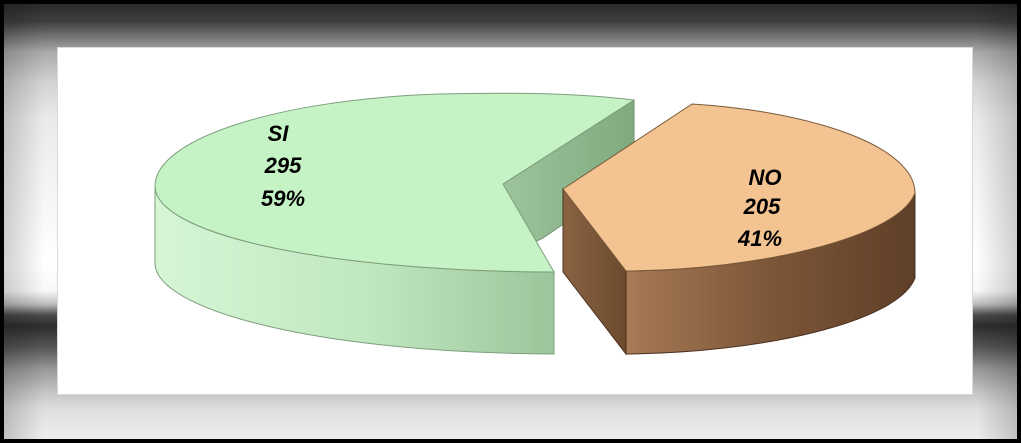  I want to click on data-label-no-percent: 41%, so click(759, 238).